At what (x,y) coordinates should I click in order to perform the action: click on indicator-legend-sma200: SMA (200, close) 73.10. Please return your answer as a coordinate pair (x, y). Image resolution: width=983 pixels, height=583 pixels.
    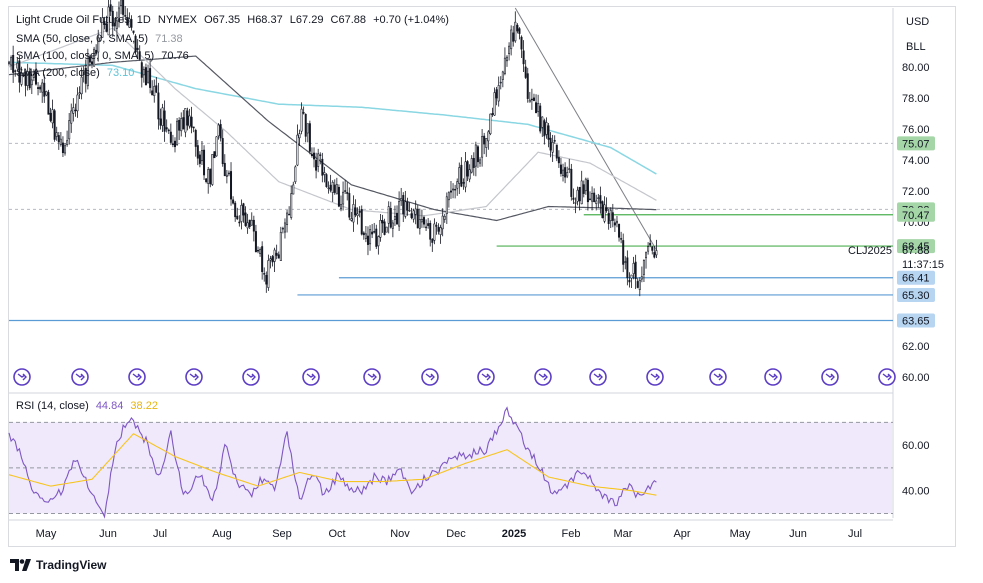
    Looking at the image, I should click on (77, 73).